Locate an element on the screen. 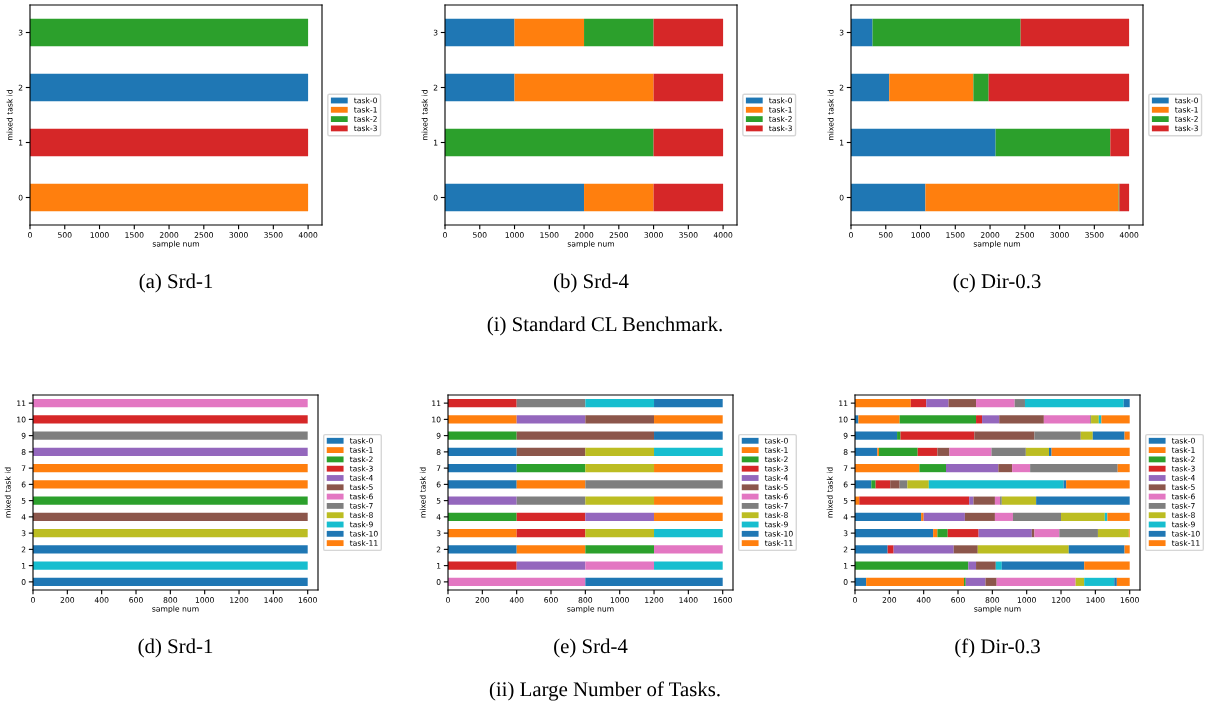 The height and width of the screenshot is (707, 1210). text: (i) Standard CL Benchmark. is located at coordinates (604, 326).